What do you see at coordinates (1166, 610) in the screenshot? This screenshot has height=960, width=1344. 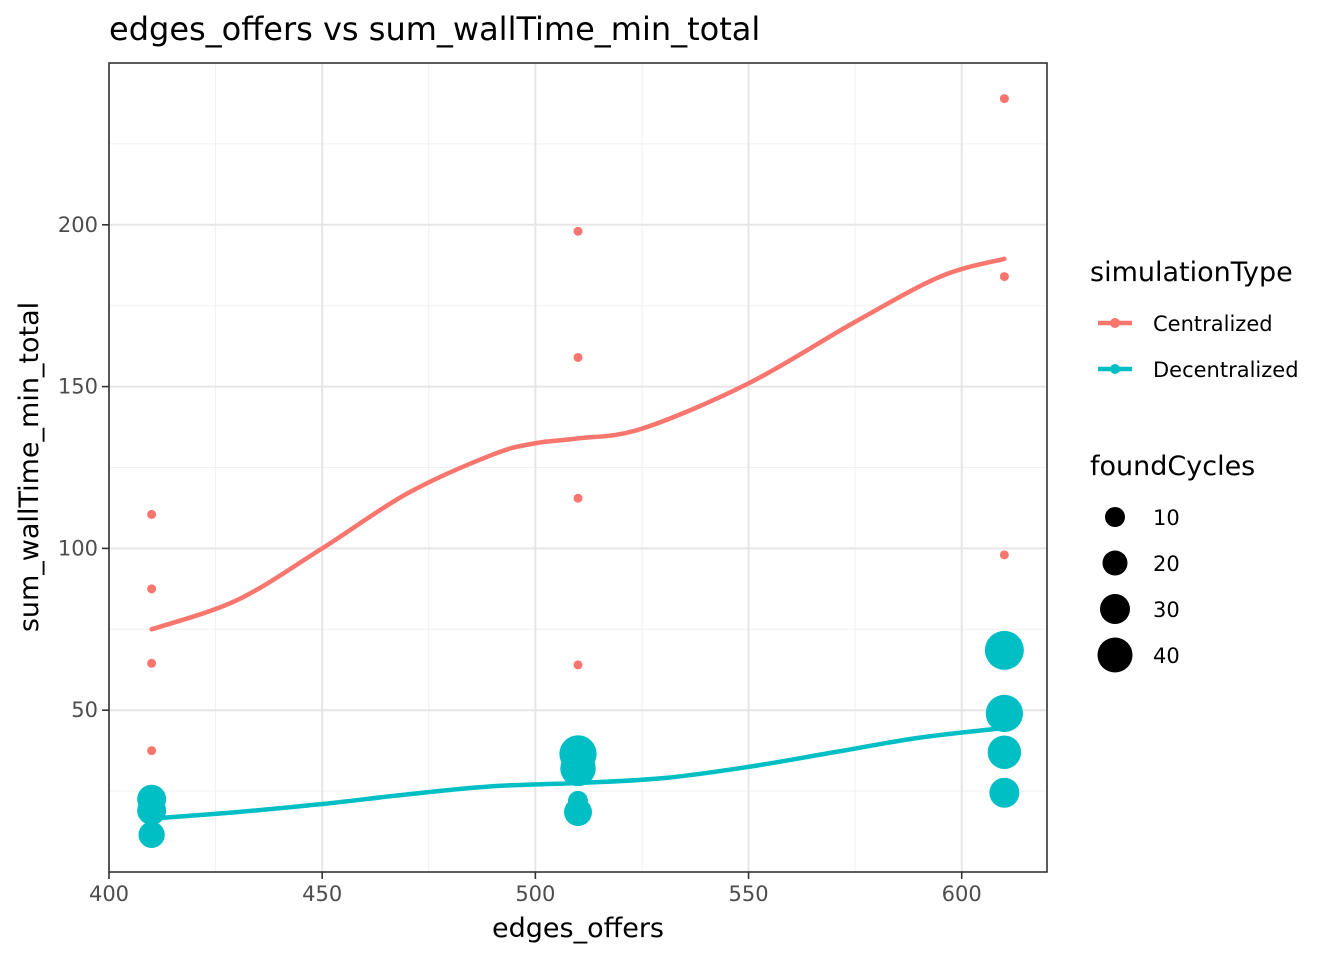 I see `size-legend-label: 30` at bounding box center [1166, 610].